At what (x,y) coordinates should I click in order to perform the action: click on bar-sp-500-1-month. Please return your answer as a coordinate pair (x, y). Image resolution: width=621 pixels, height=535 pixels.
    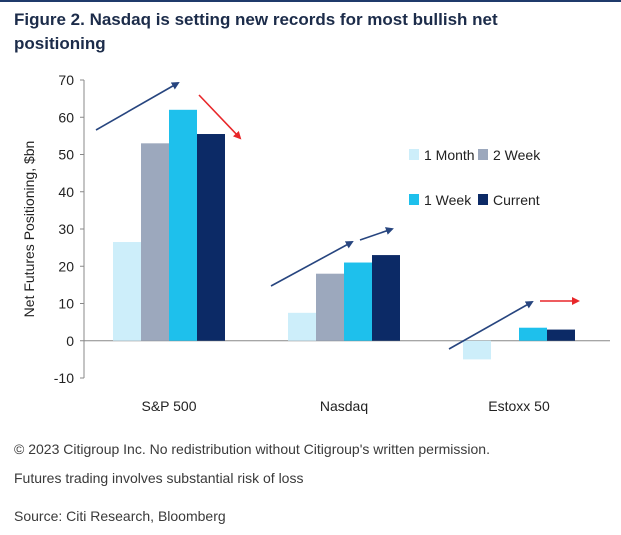
    Looking at the image, I should click on (127, 291).